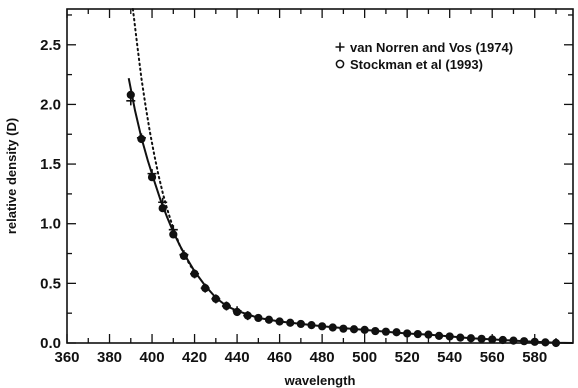  I want to click on legend-label-stockman: Stockman et al (1993), so click(416, 64).